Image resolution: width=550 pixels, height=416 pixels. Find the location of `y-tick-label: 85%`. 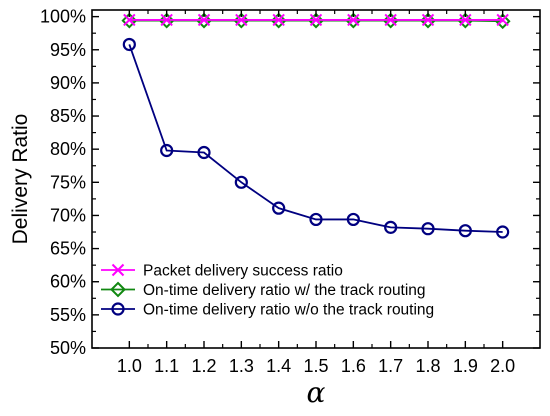

y-tick-label: 85% is located at coordinates (68, 116).